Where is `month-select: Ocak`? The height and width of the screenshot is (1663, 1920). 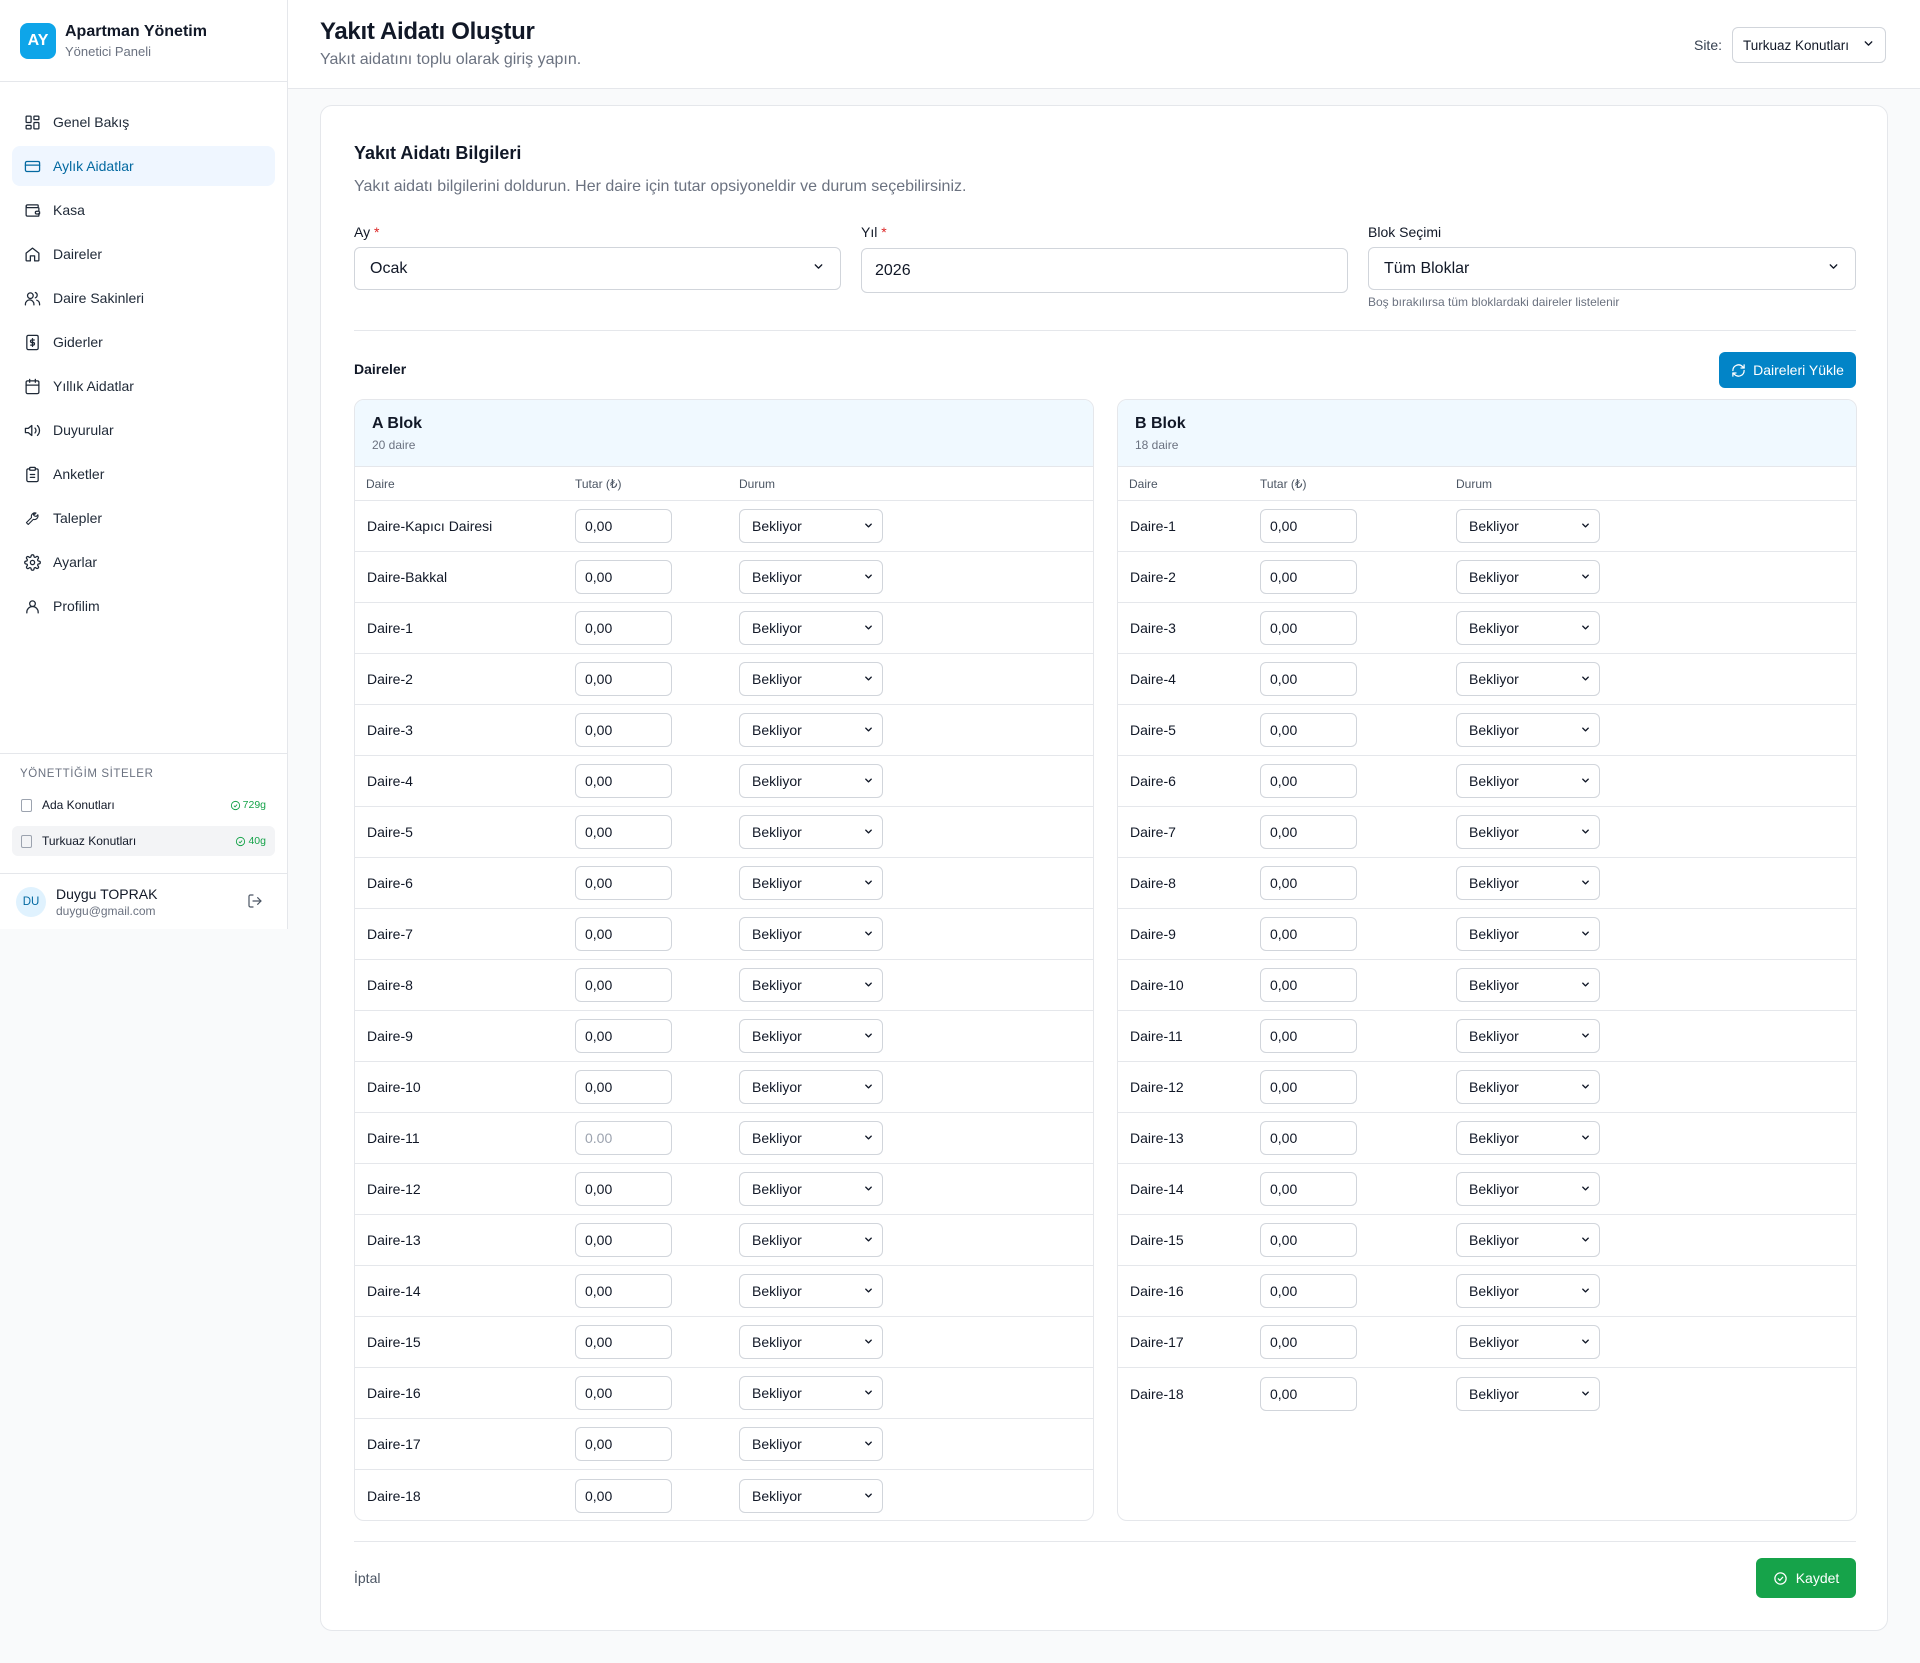
month-select: Ocak is located at coordinates (597, 268).